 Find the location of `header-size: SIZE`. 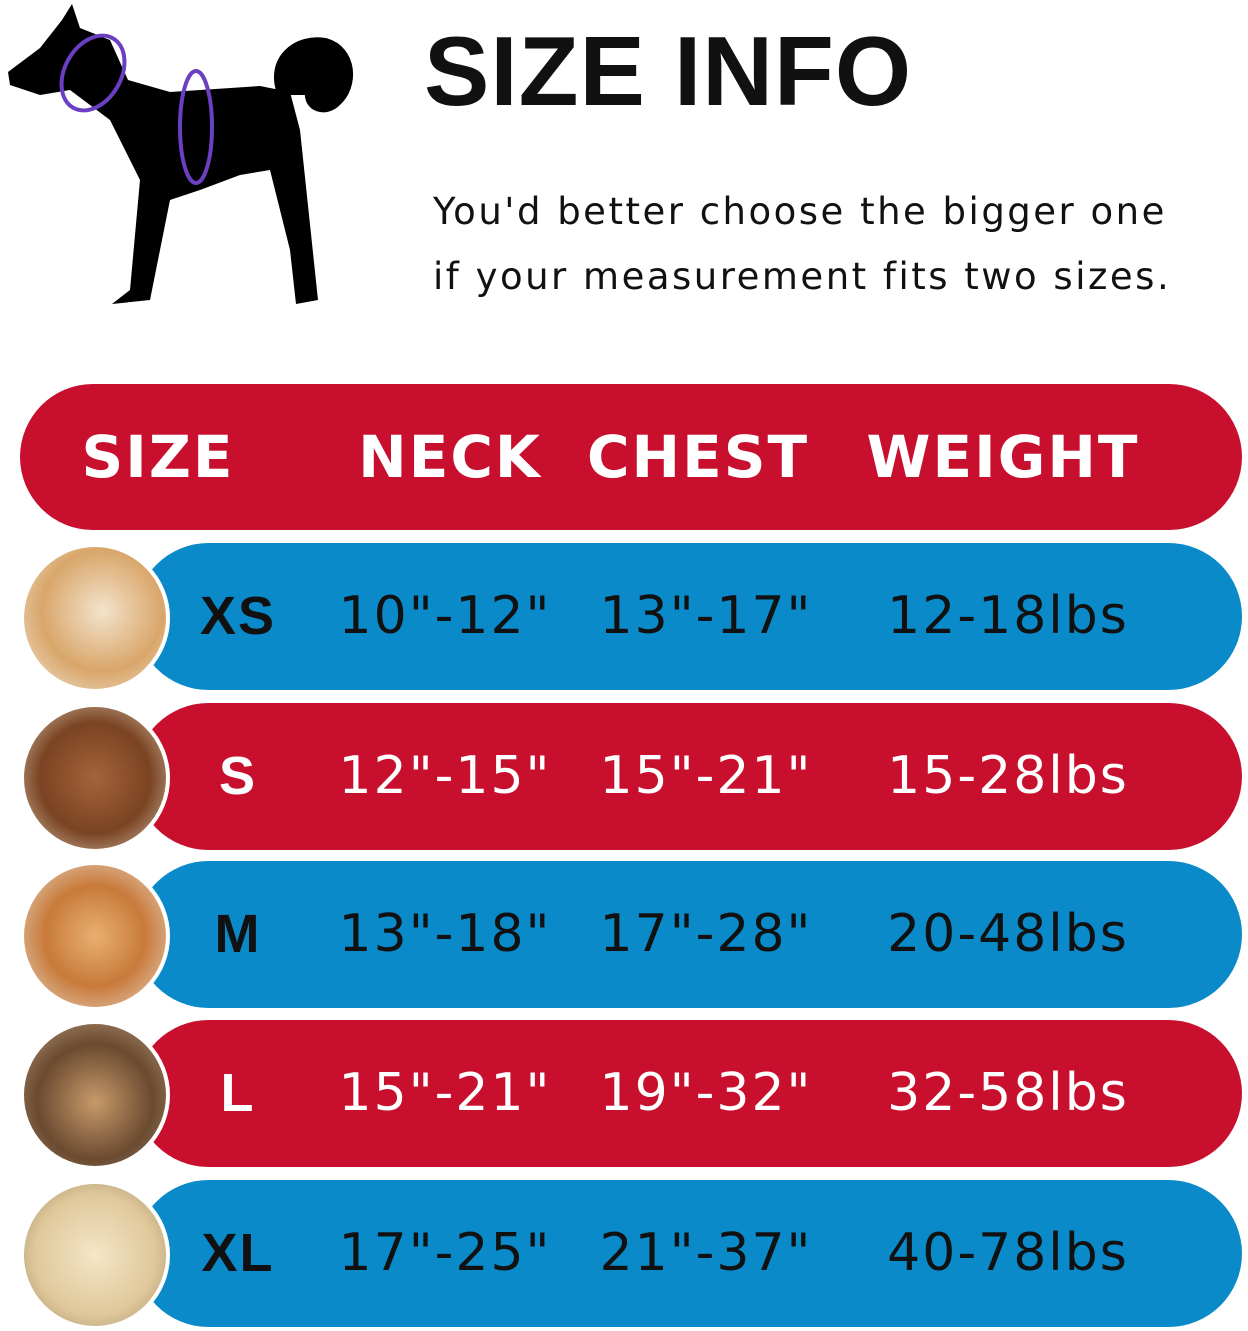

header-size: SIZE is located at coordinates (158, 457).